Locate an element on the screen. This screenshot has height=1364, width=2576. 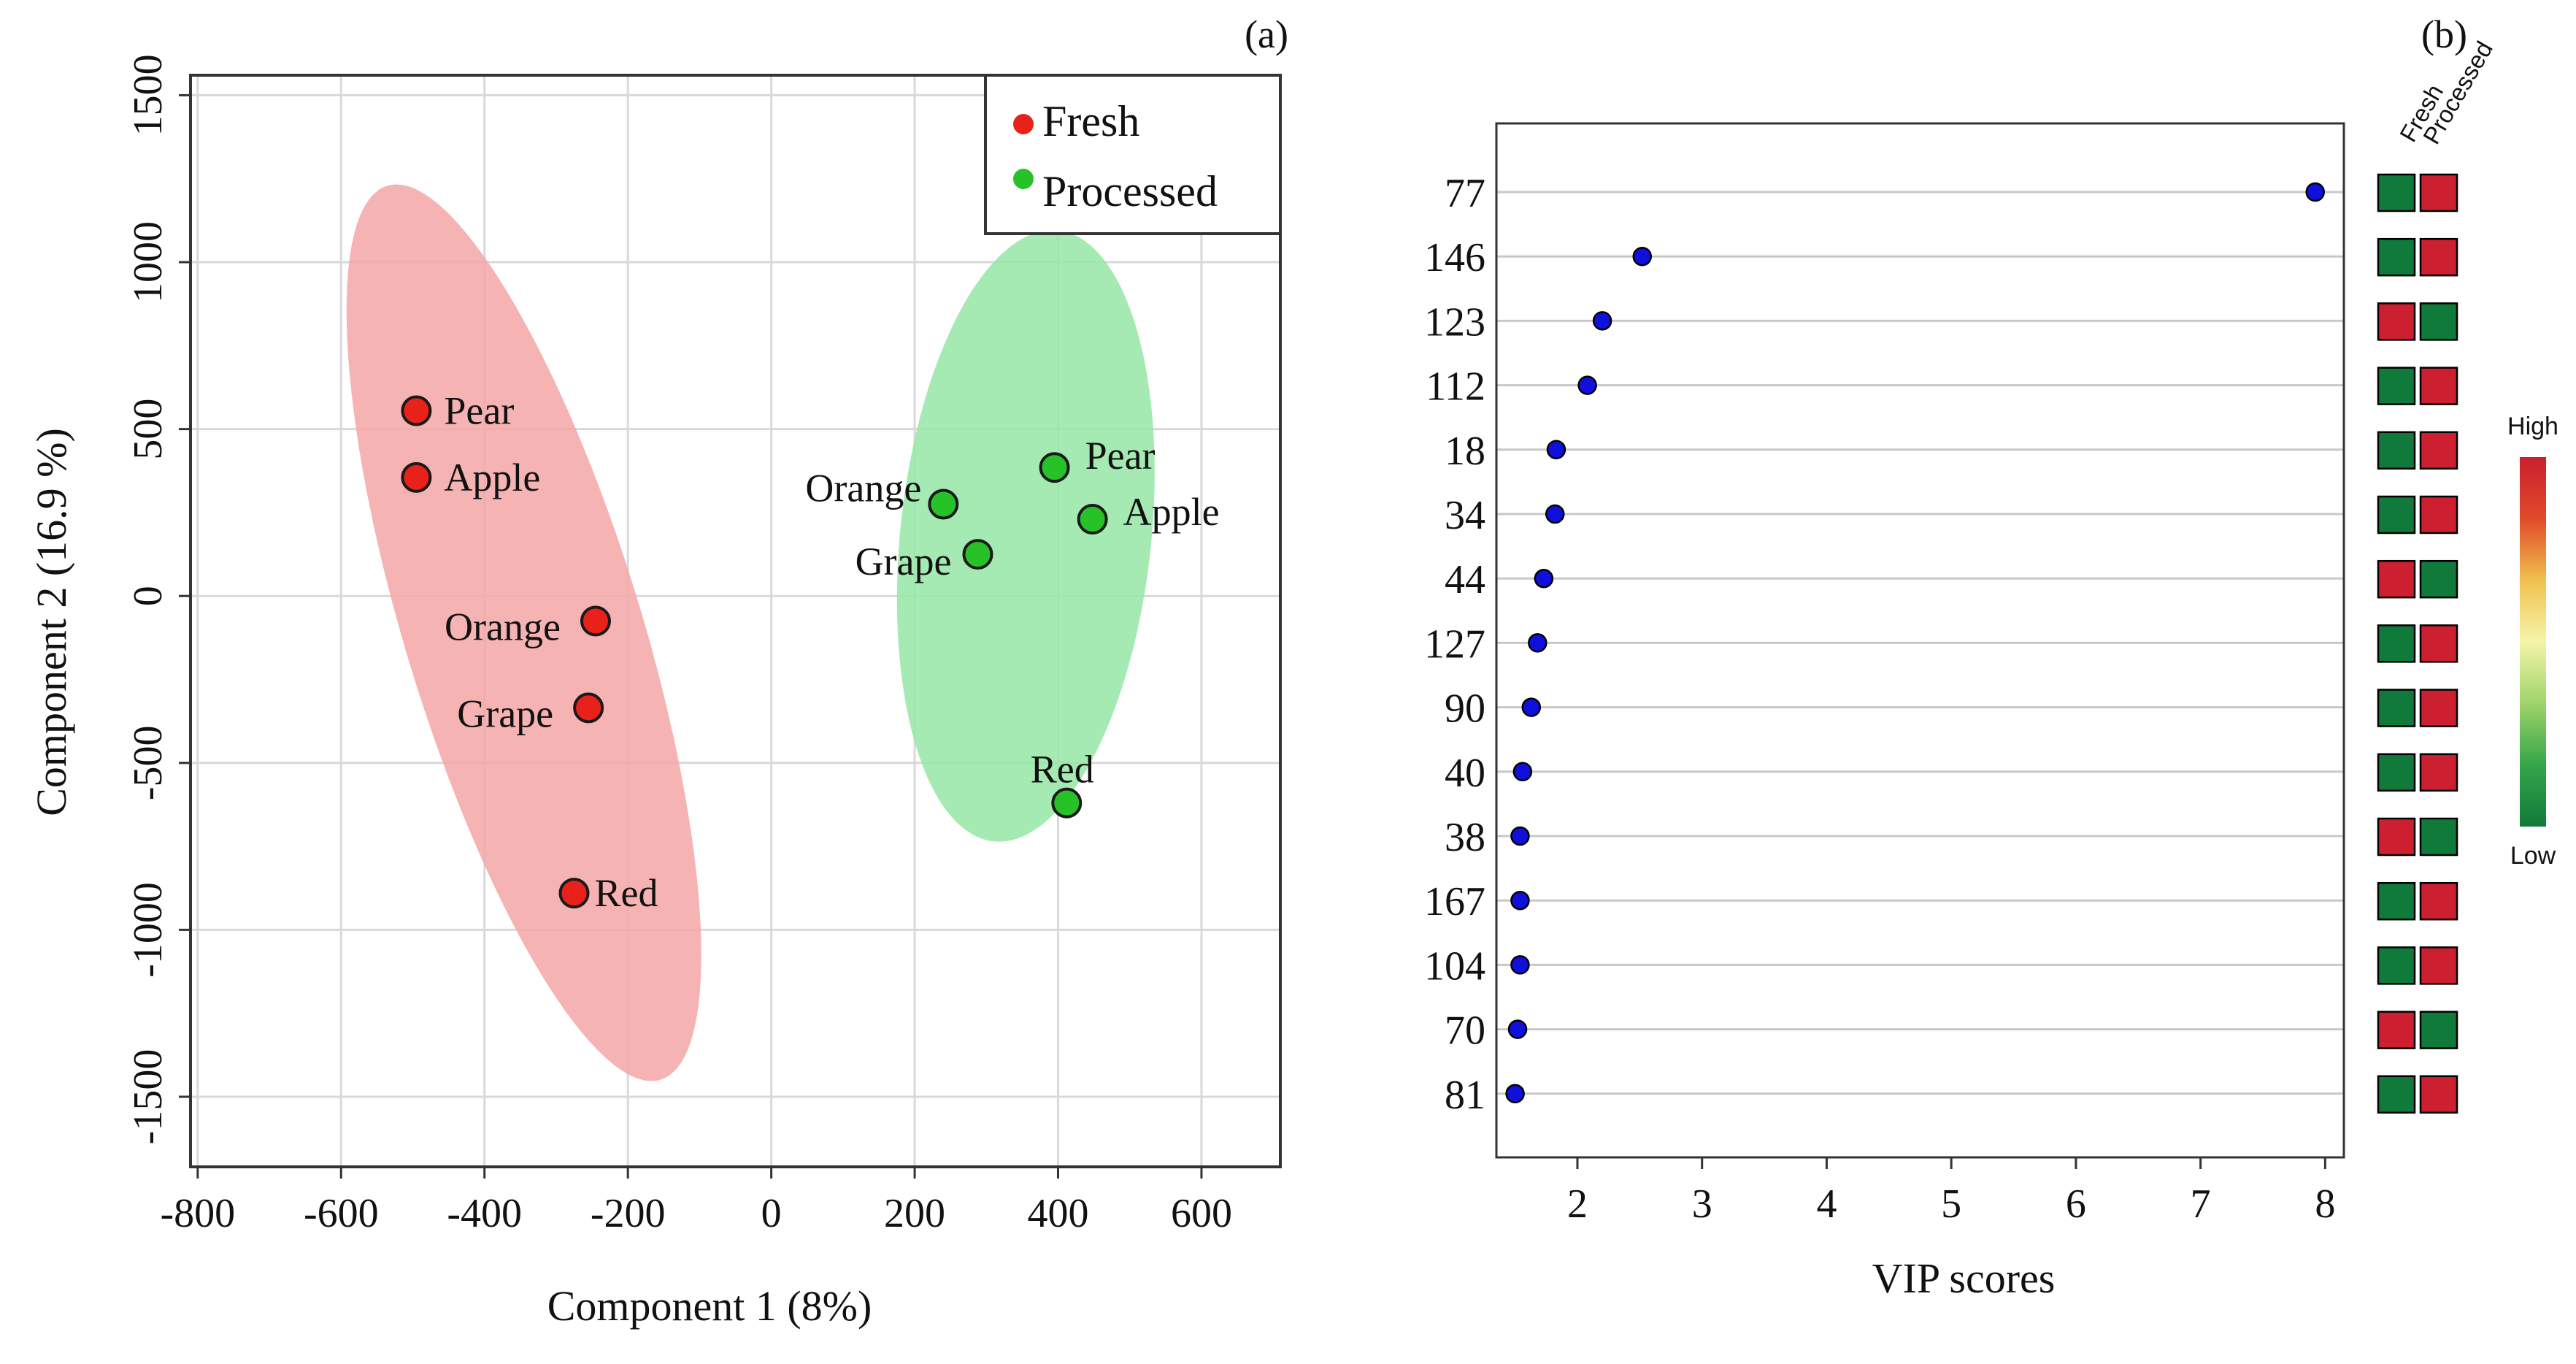
legend-fresh-marker is located at coordinates (1023, 124).